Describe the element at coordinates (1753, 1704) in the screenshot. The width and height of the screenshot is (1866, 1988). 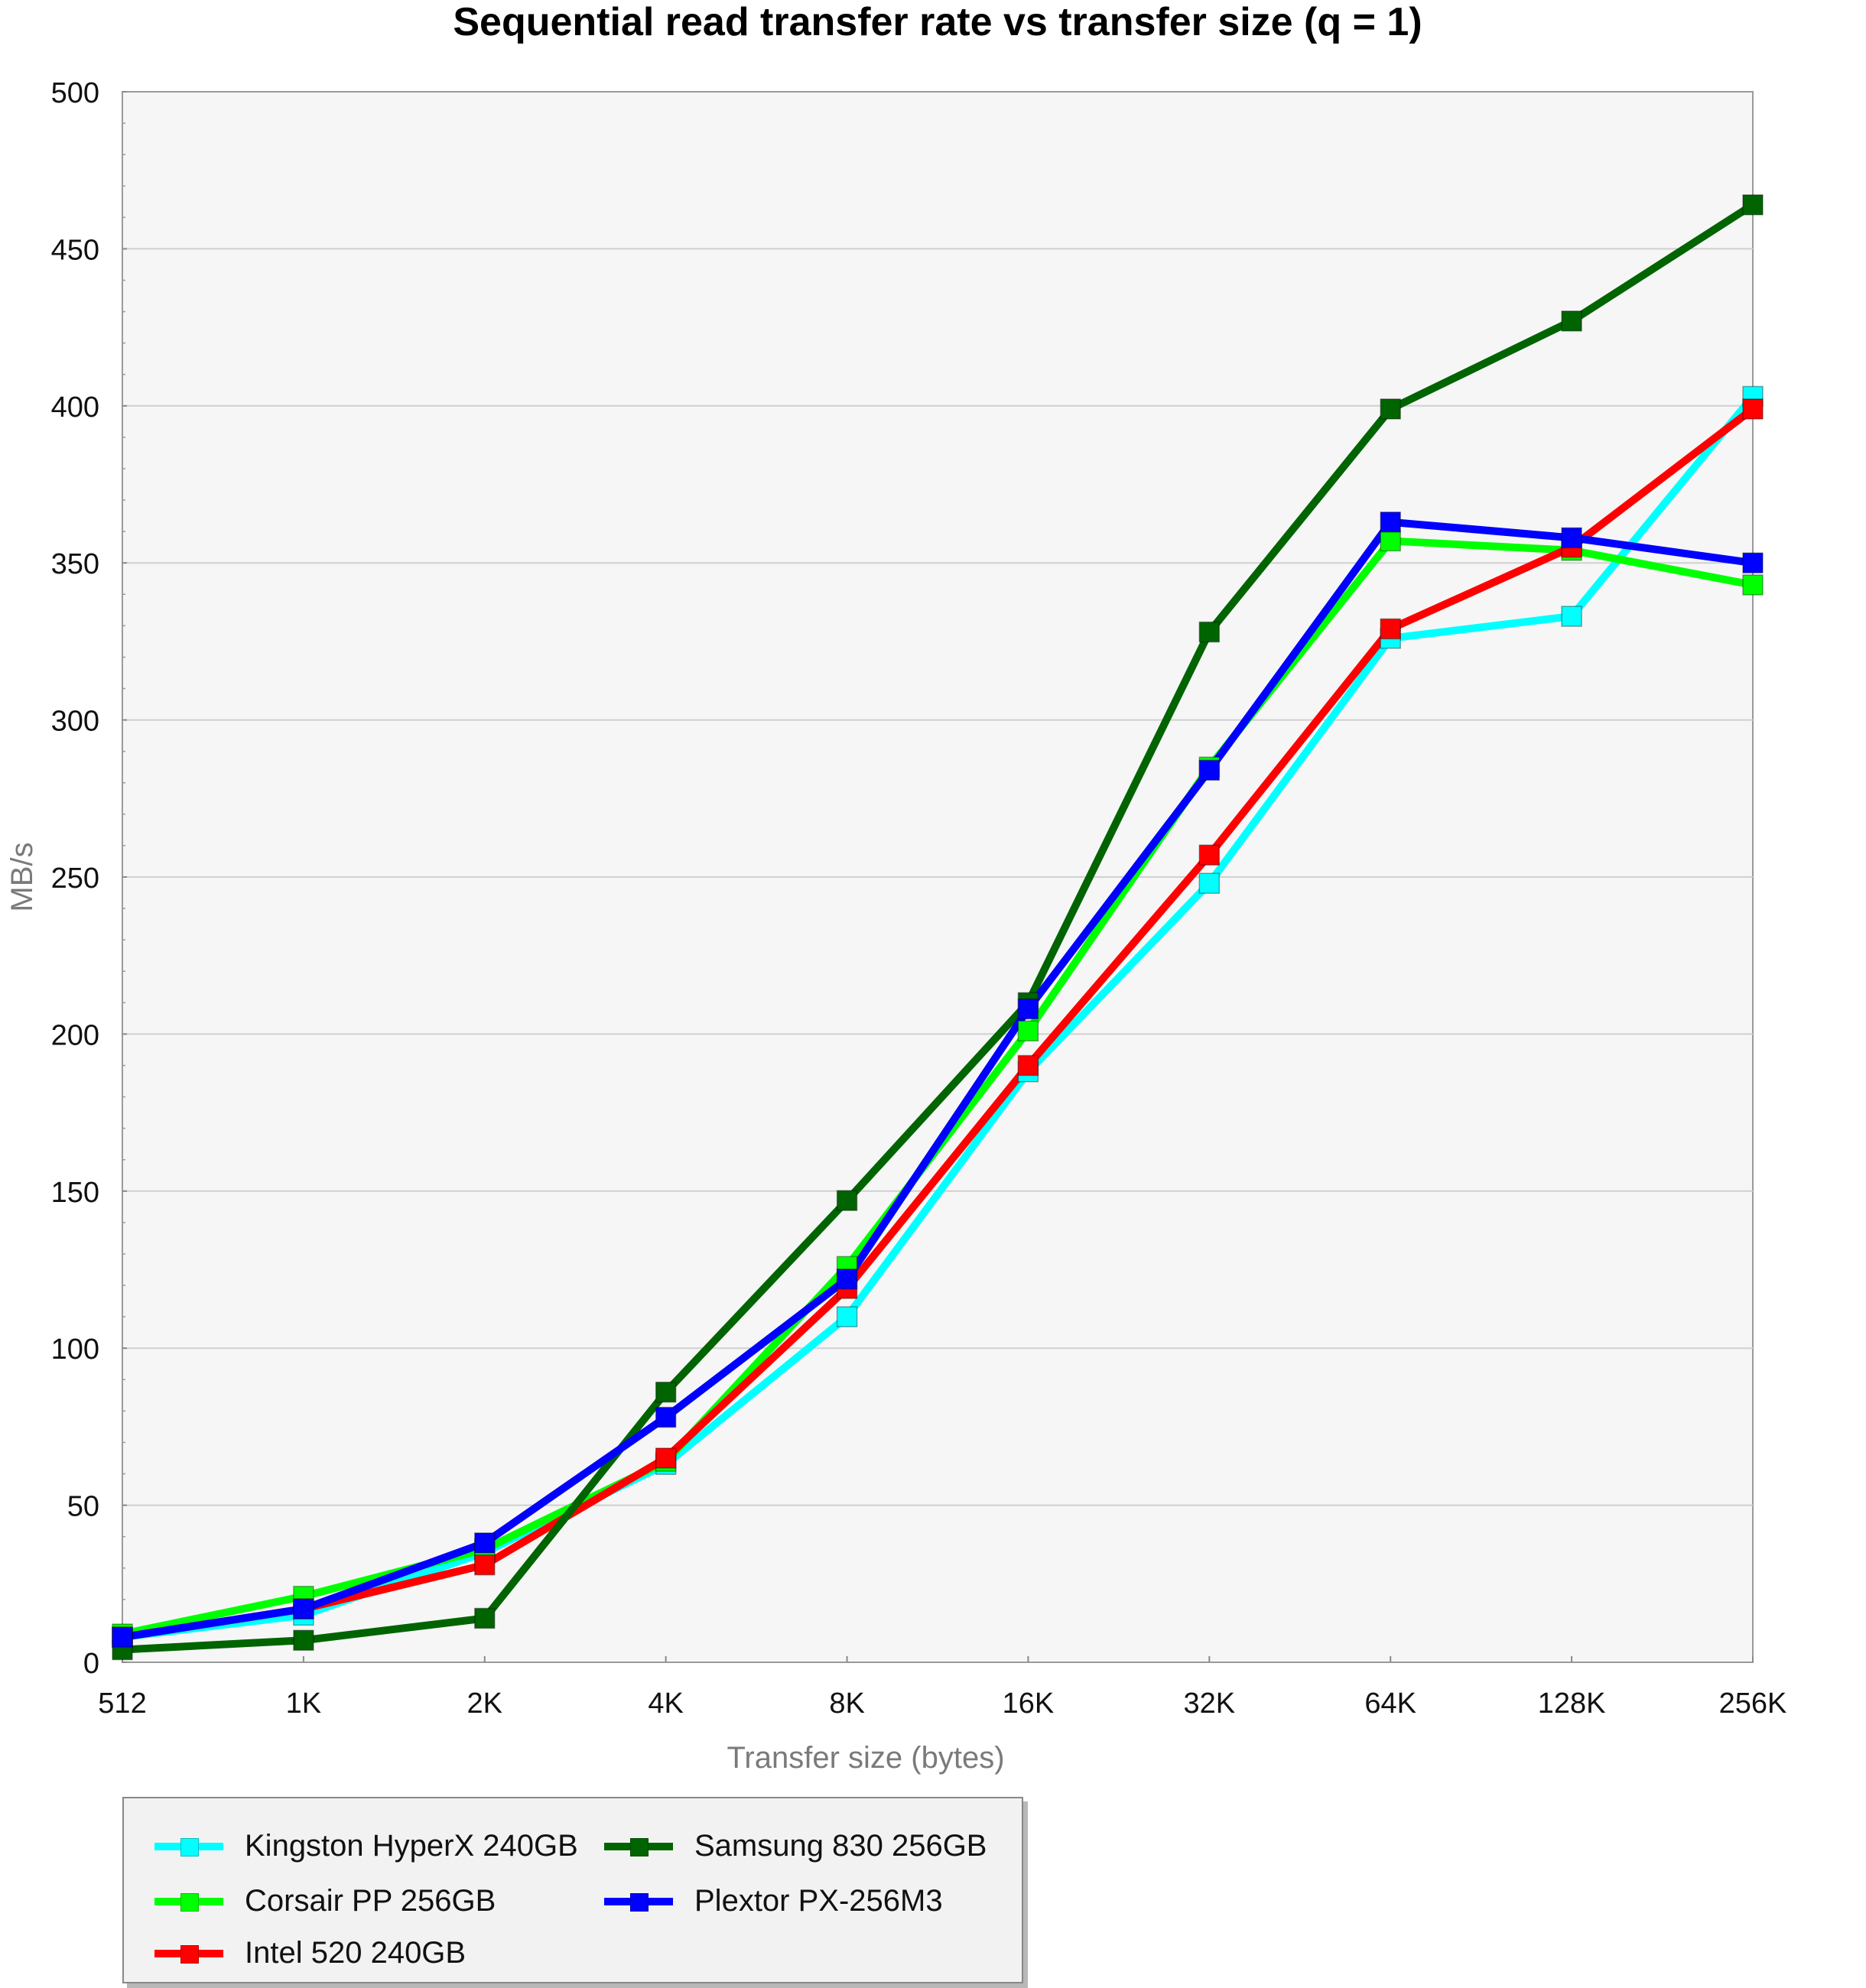
I see `x-tick-label: 256K` at that location.